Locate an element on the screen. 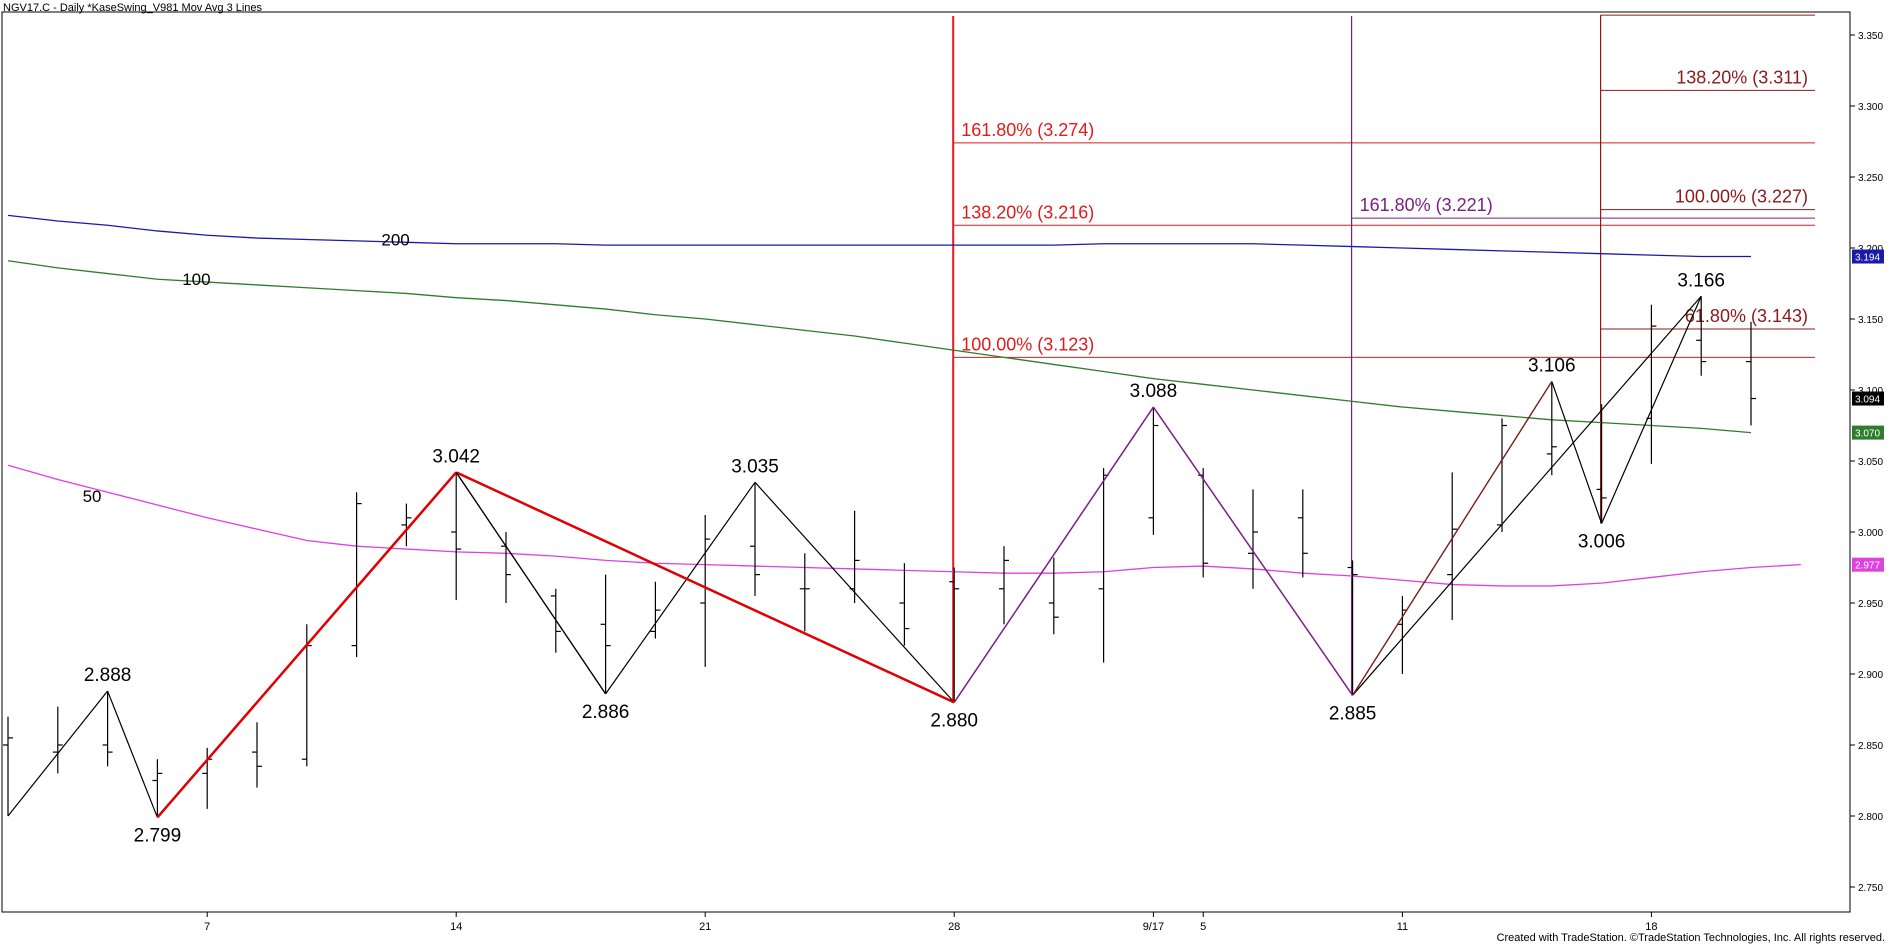 Image resolution: width=1889 pixels, height=945 pixels. swing-point-label: 2.880 is located at coordinates (954, 720).